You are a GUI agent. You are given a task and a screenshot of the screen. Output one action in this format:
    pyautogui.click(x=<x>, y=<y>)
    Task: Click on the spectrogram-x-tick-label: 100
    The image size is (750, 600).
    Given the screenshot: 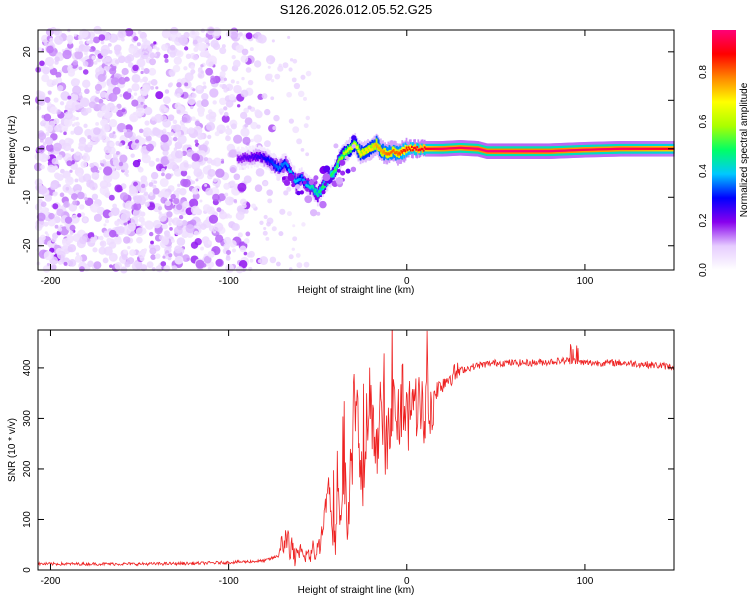 What is the action you would take?
    pyautogui.click(x=585, y=281)
    